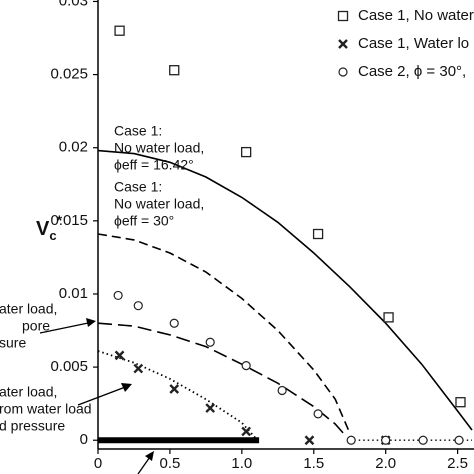 Image resolution: width=474 pixels, height=474 pixels. I want to click on legend-label: Case 2, ϕ = 30°,, so click(412, 71).